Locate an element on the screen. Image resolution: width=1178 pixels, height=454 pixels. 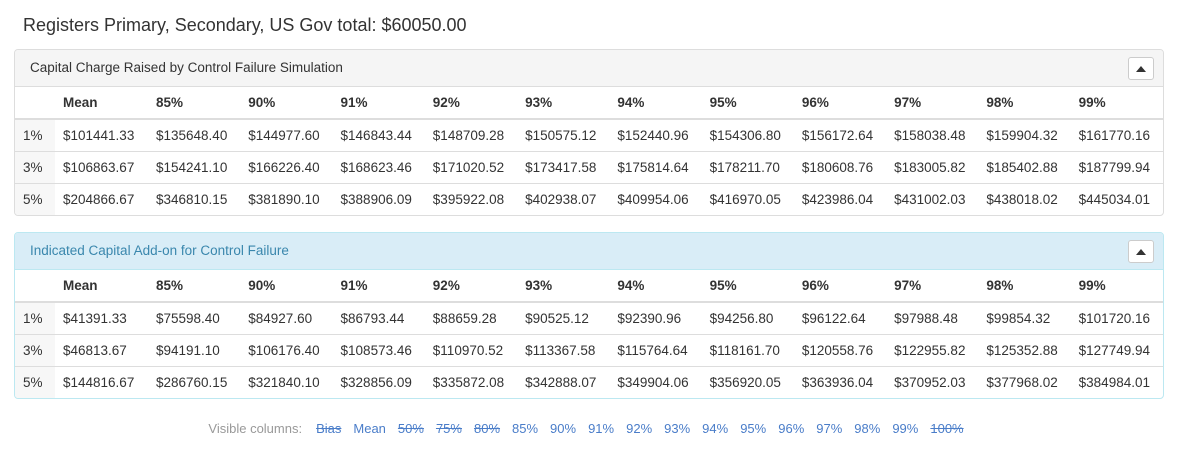
visible-column-toggle-94pct: 94% is located at coordinates (715, 428).